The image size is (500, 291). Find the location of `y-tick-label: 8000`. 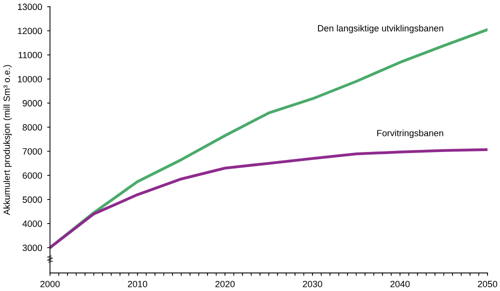

y-tick-label: 8000 is located at coordinates (32, 127).